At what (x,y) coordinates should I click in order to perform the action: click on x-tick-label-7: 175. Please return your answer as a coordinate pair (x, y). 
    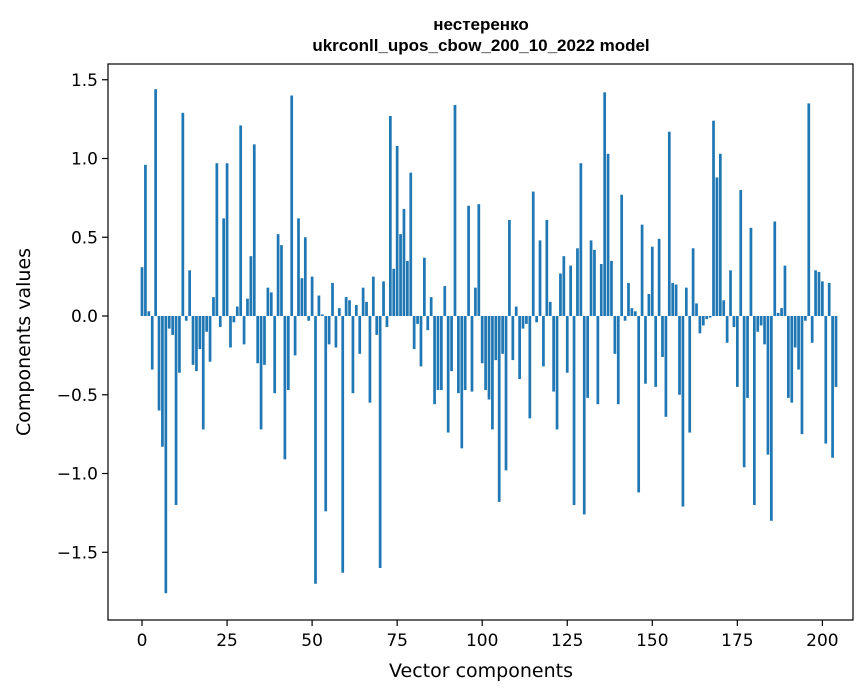
    Looking at the image, I should click on (737, 641).